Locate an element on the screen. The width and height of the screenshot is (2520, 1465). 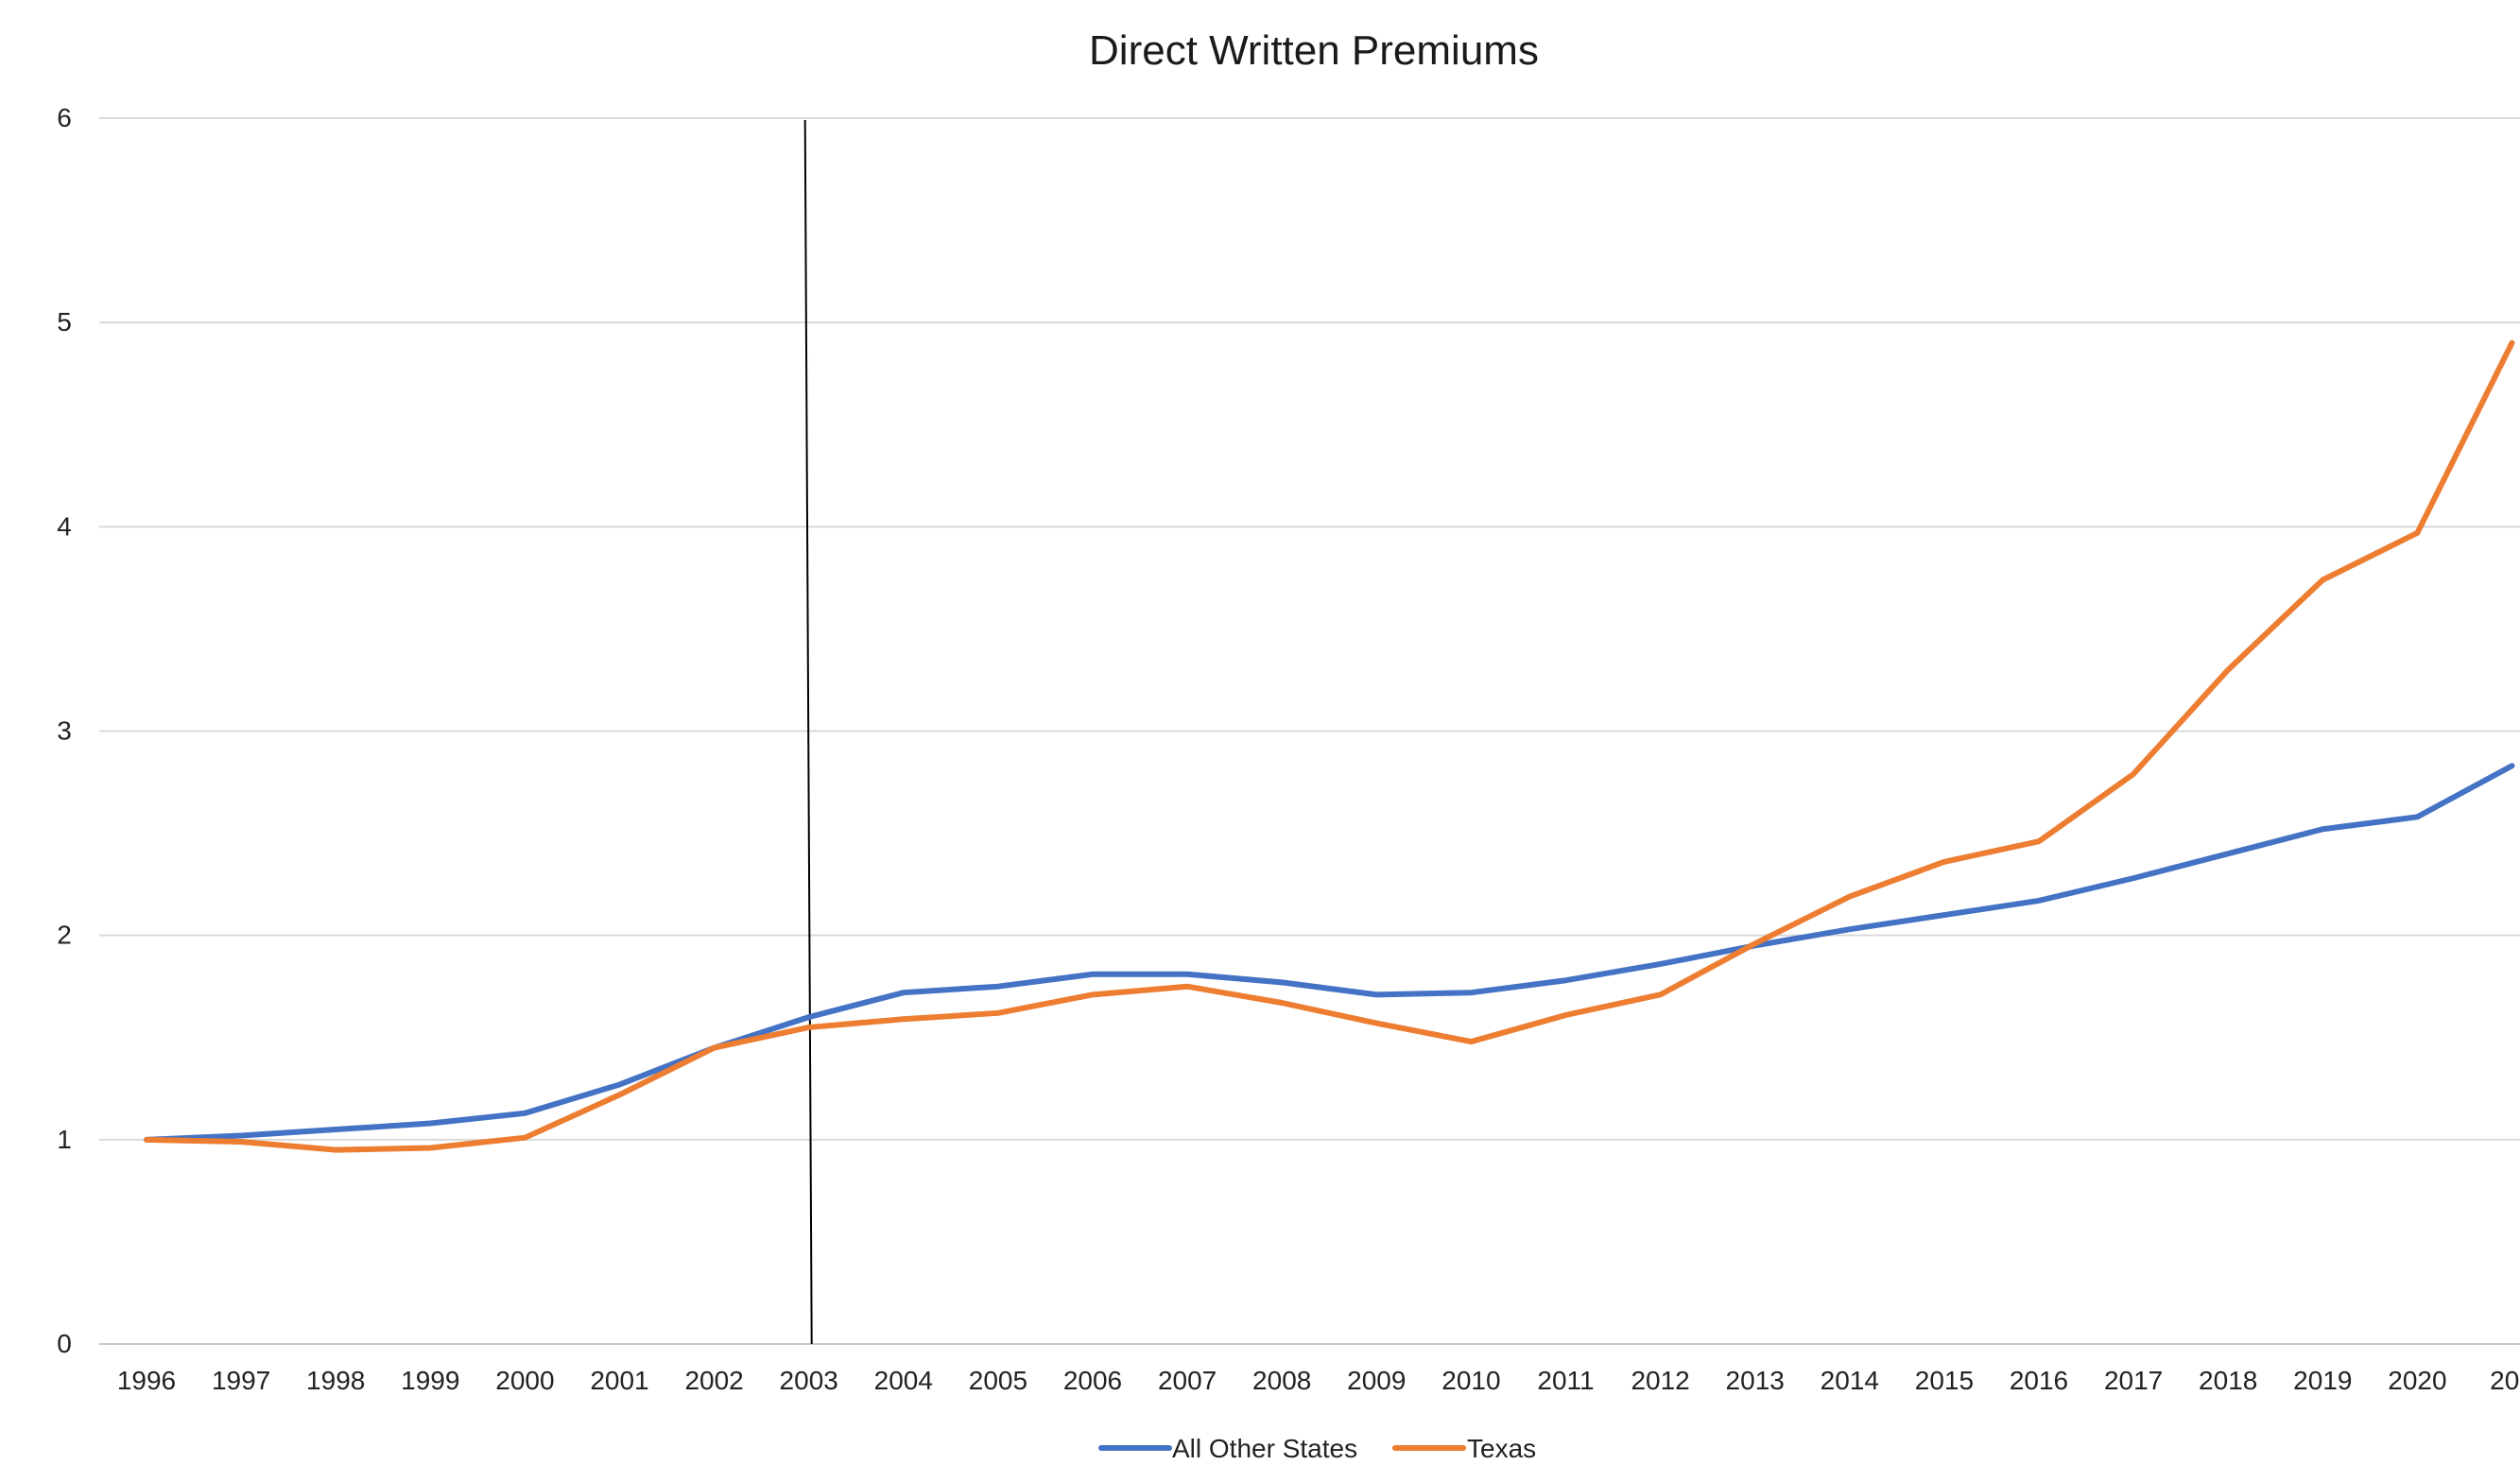
x-tick-label-2014: 2014 is located at coordinates (1850, 1380).